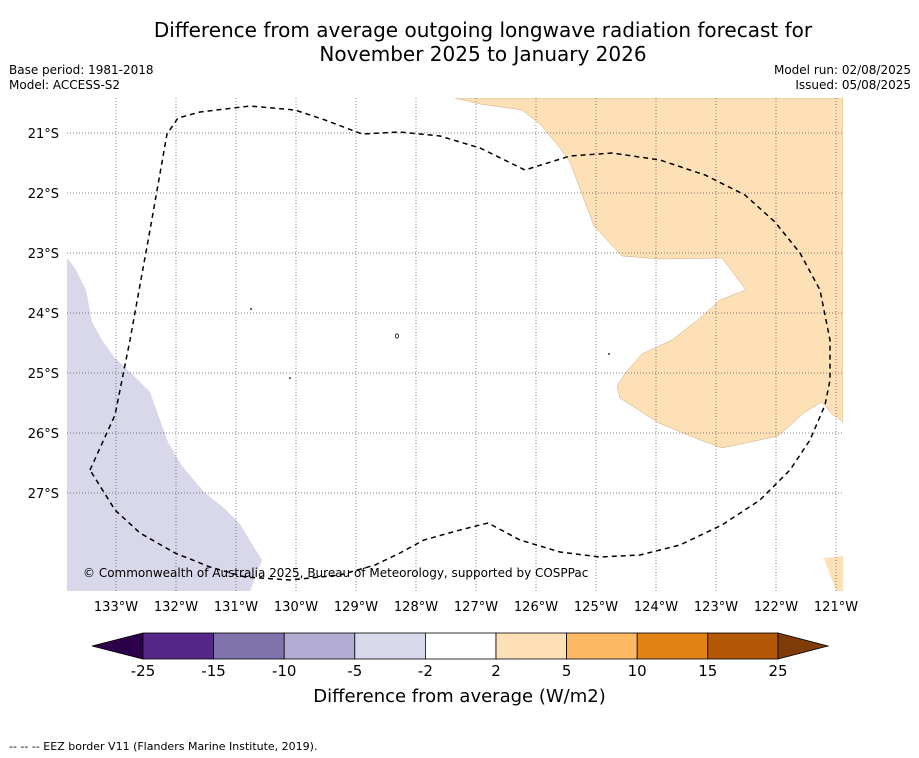 This screenshot has width=919, height=758. Describe the element at coordinates (483, 54) in the screenshot. I see `title-line-2: November 2025 to January 2026` at that location.